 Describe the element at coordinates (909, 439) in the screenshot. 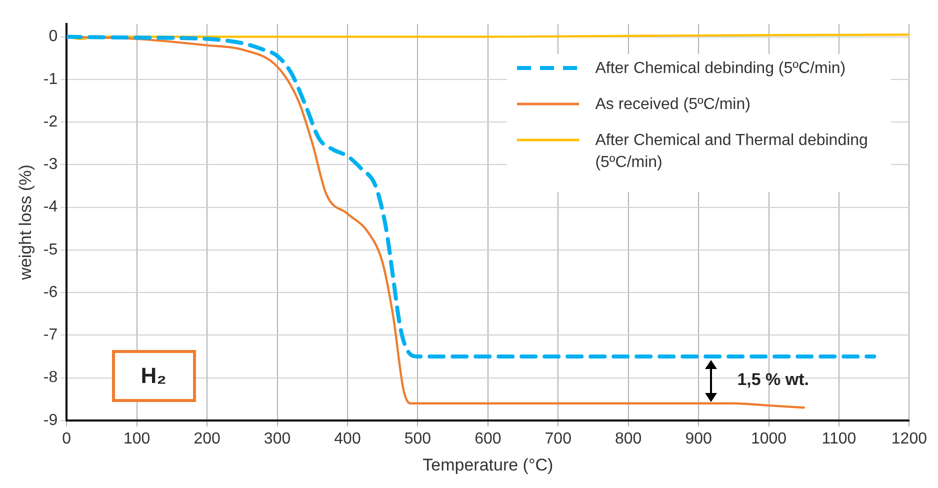

I see `x-tick-label: 1200` at that location.